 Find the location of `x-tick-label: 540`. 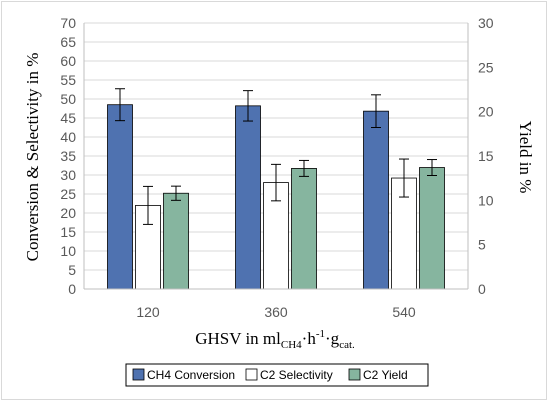

x-tick-label: 540 is located at coordinates (404, 312).